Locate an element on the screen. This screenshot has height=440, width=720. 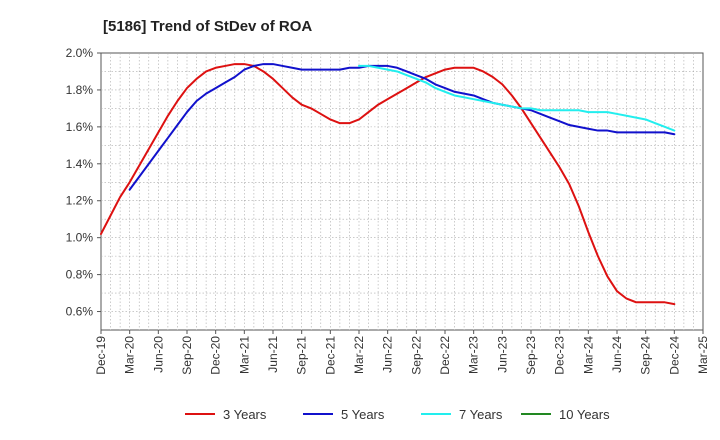
x-tick-label: Jun-23 is located at coordinates (502, 354).